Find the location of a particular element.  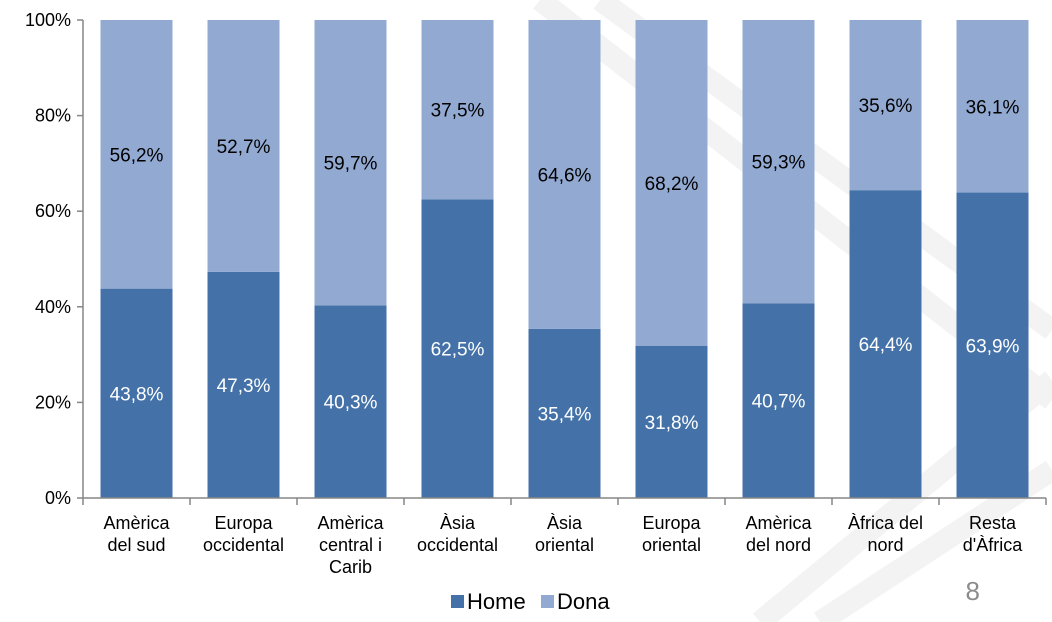

data-label-dona-4: 64,6% is located at coordinates (565, 175).